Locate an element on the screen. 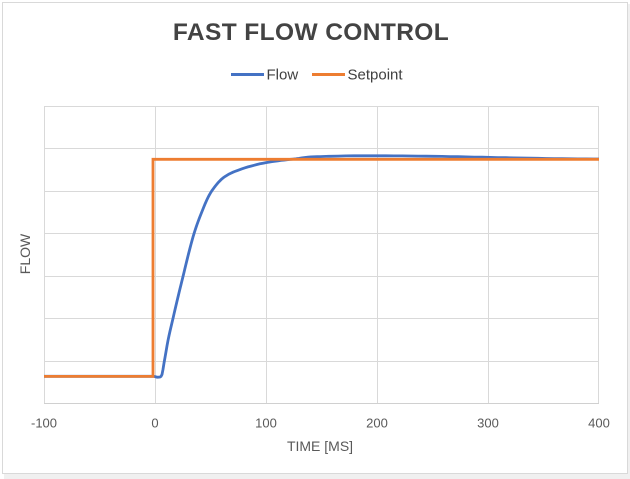  svg-text: Setpoint is located at coordinates (376, 75).